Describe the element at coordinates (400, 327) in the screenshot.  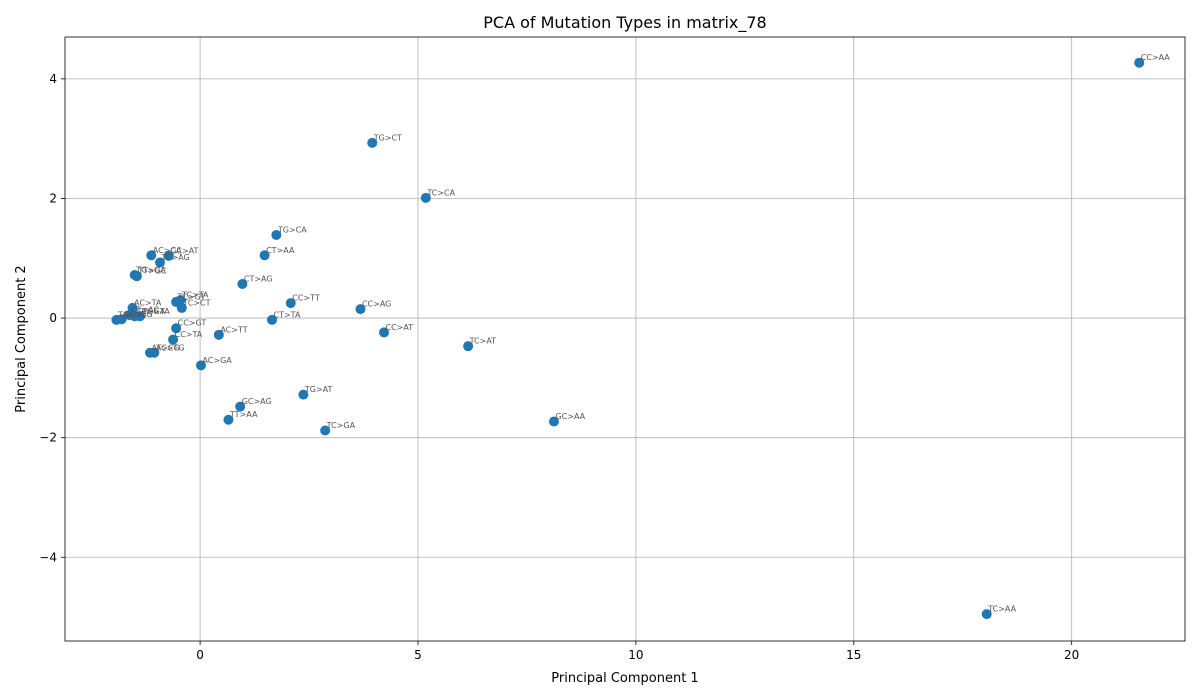
I see `data-point-label: CC>AT` at that location.